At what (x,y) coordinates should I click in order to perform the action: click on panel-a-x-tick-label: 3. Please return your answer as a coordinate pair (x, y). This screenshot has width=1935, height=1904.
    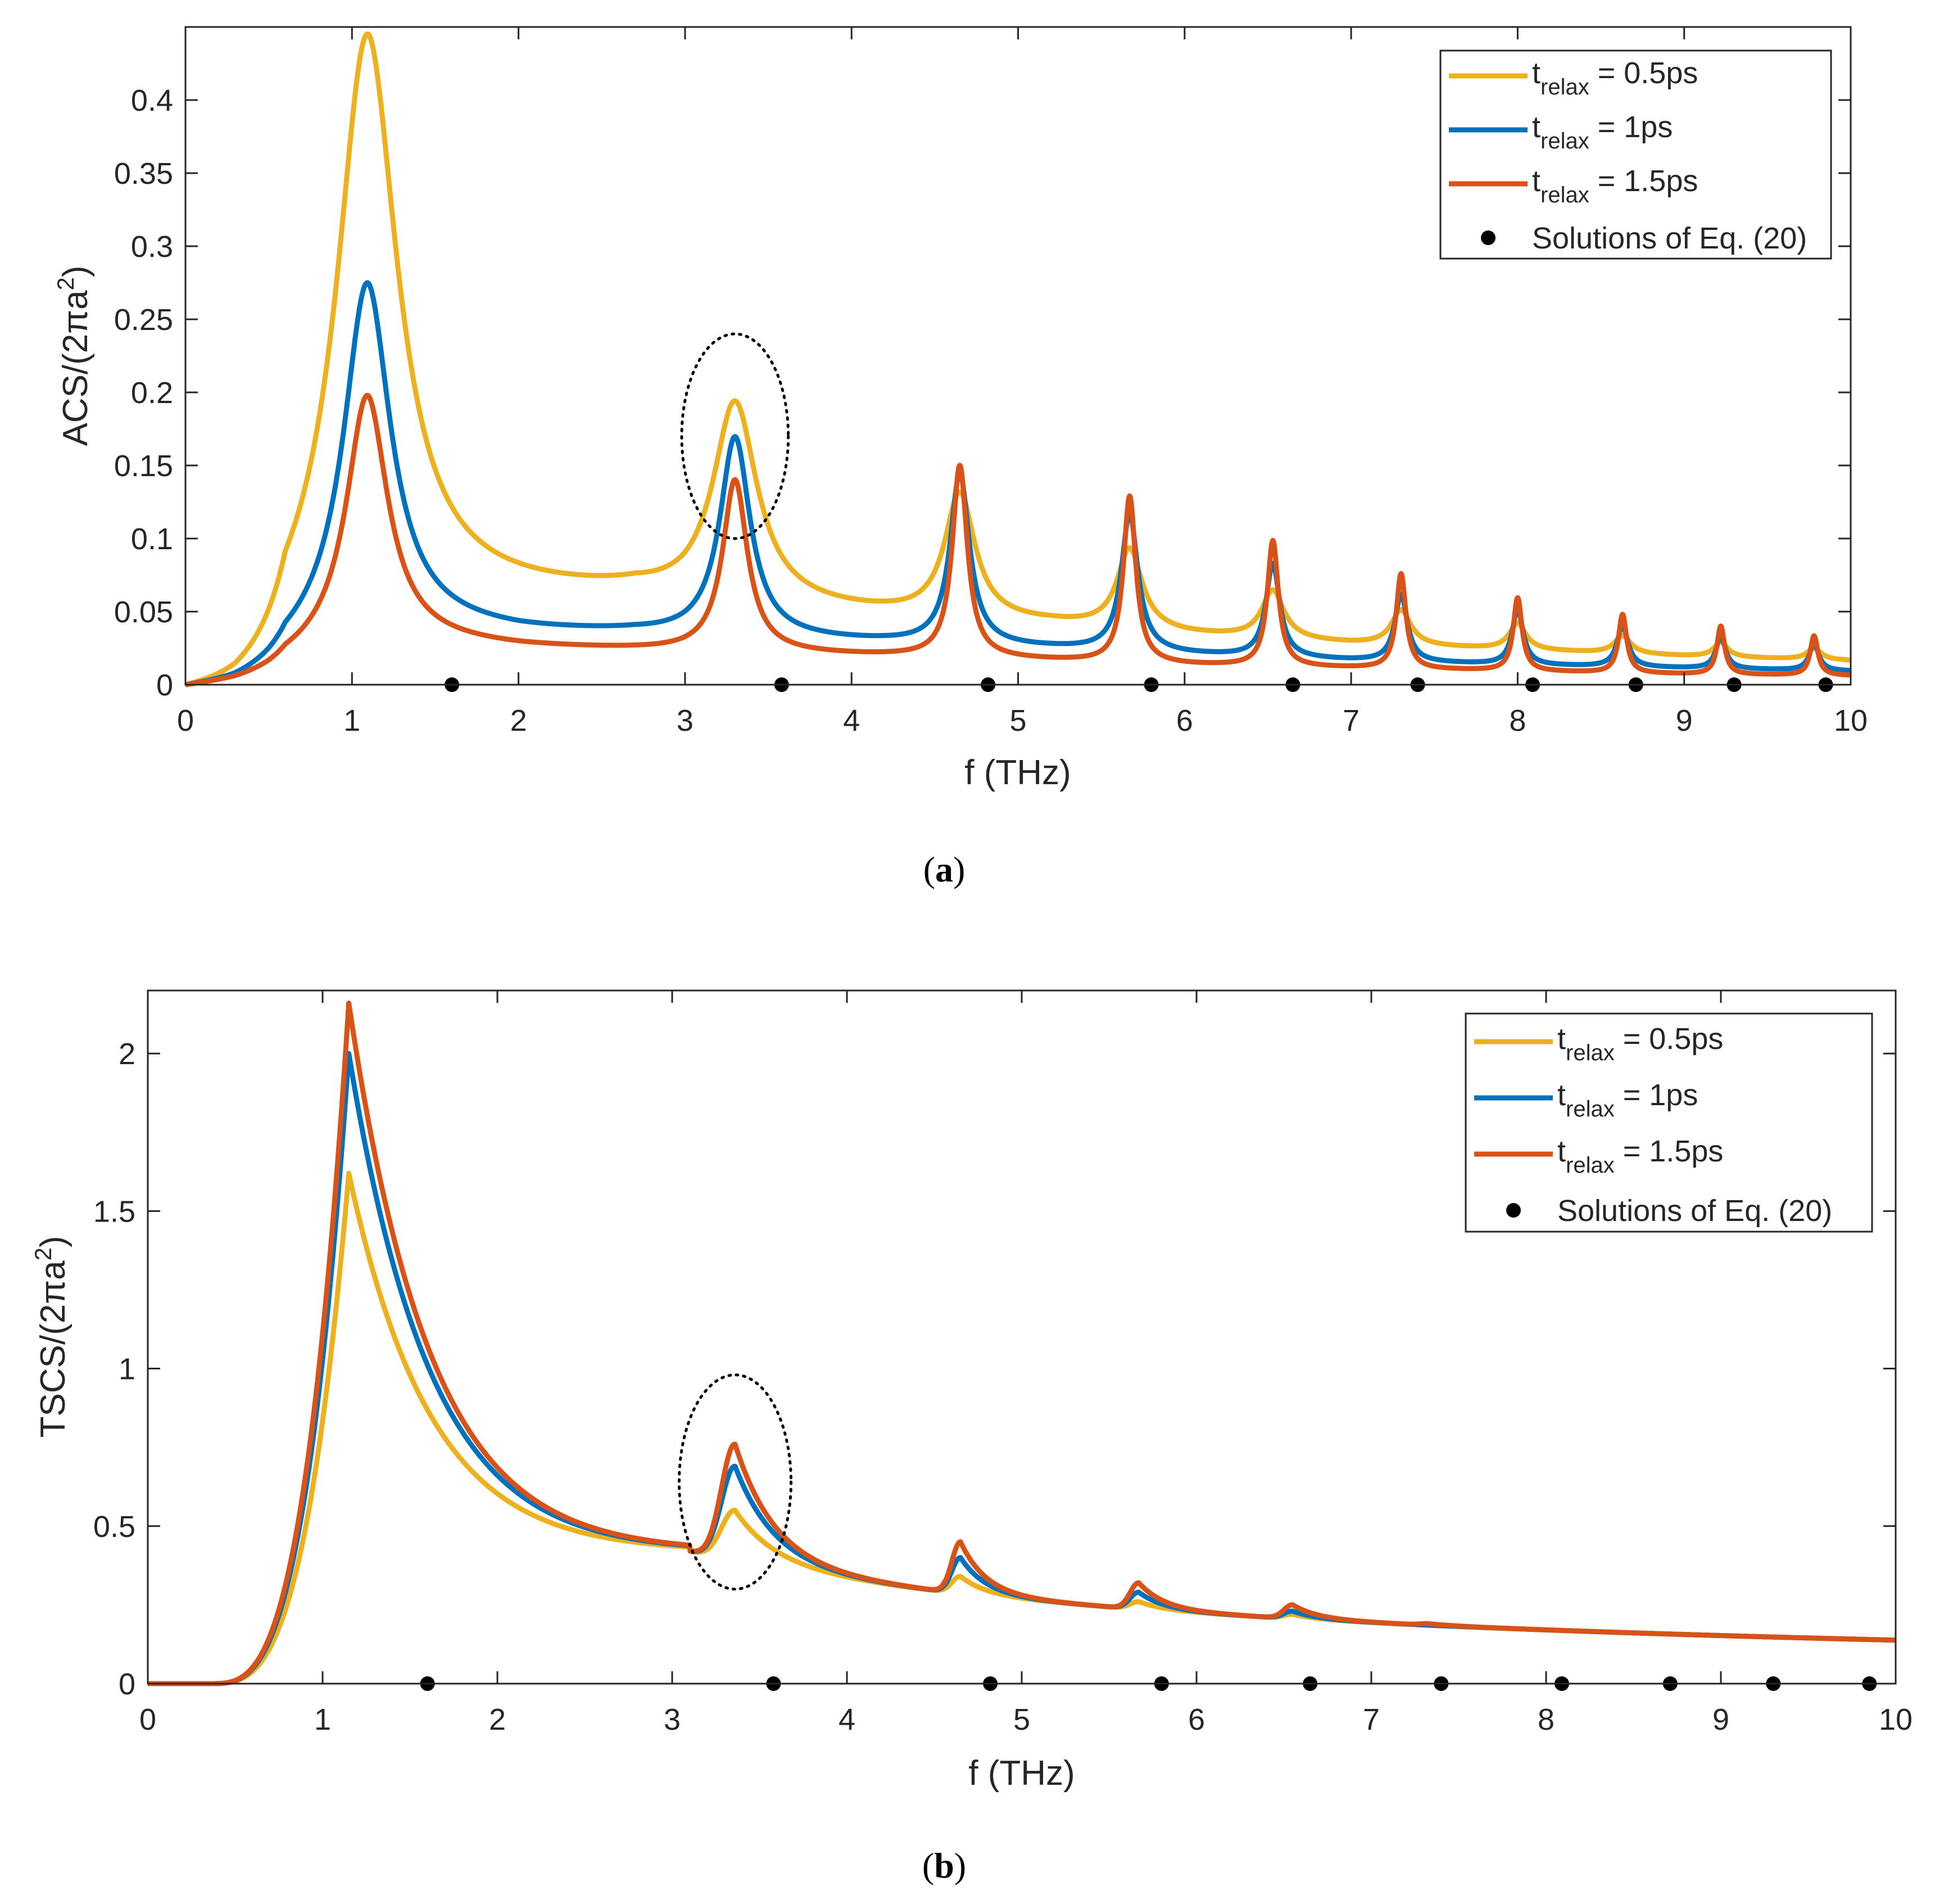
    Looking at the image, I should click on (686, 721).